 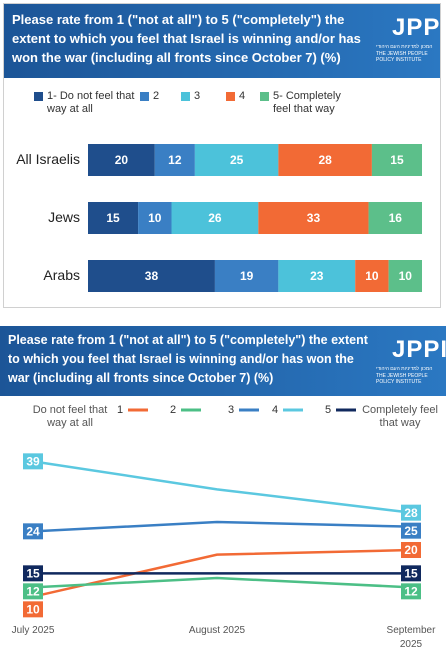 I want to click on legend-left: Do not feel that way at all, so click(x=70, y=416).